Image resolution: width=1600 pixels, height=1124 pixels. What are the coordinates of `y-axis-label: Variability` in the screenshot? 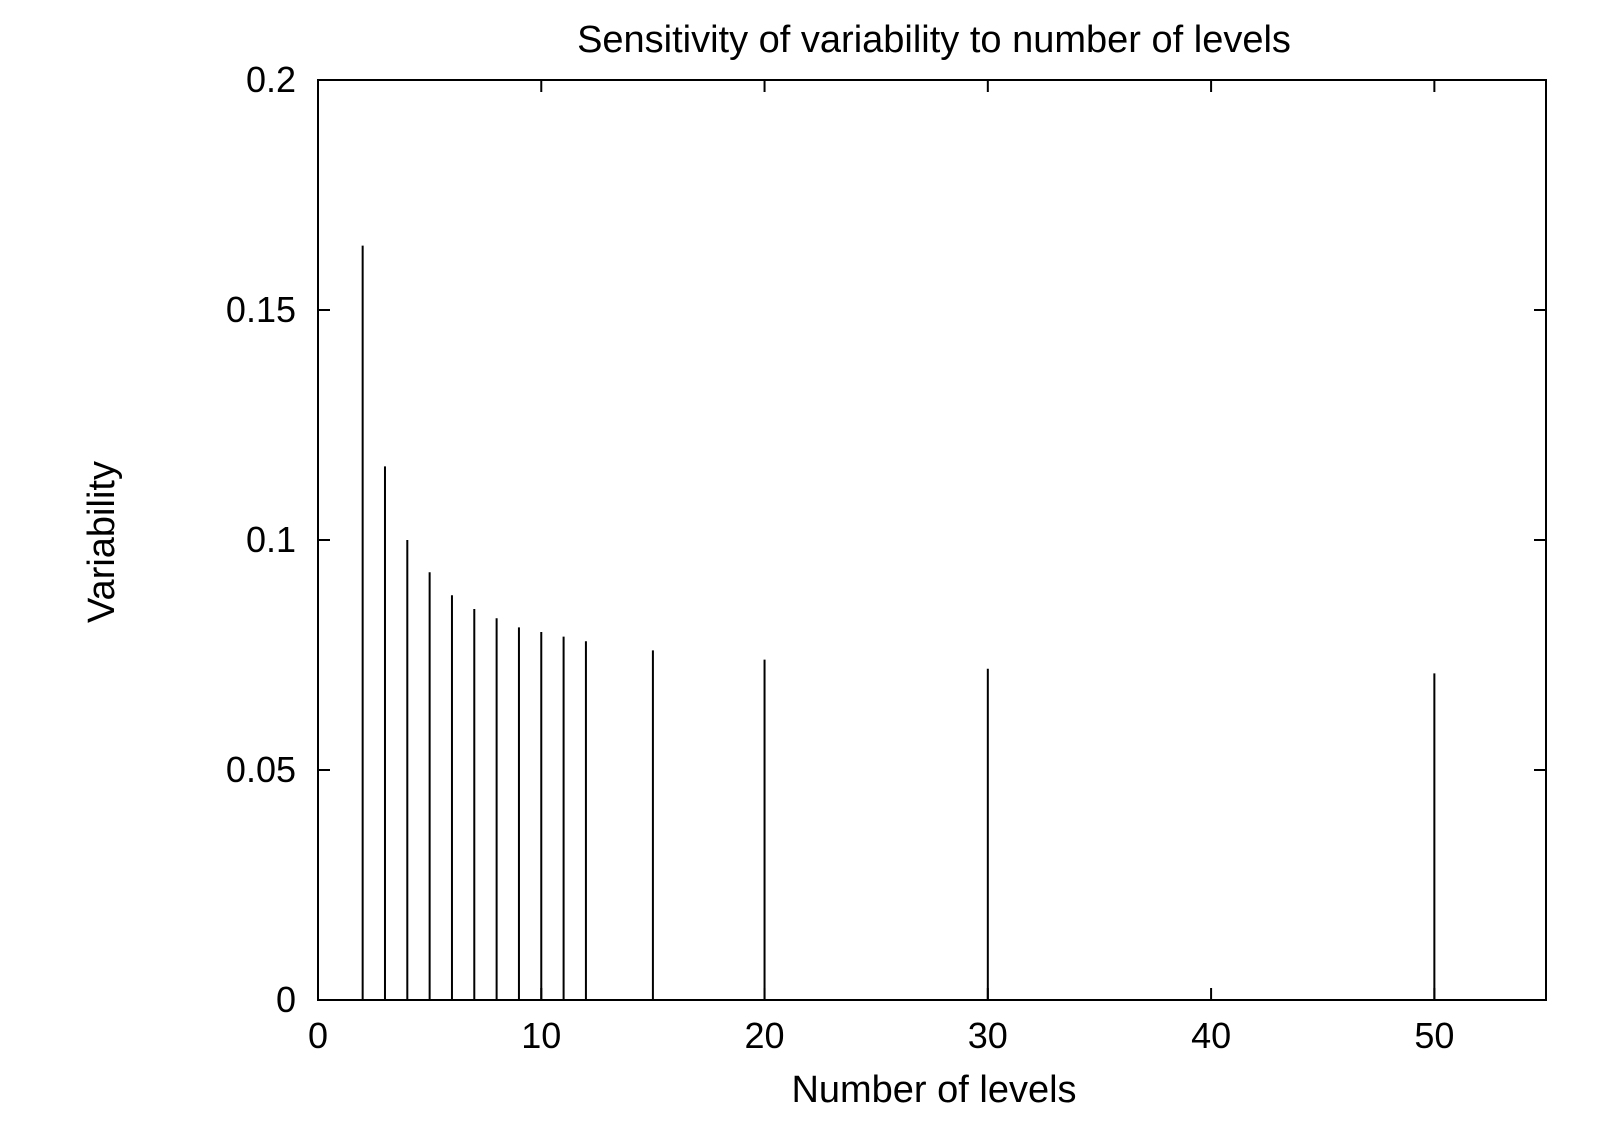 It's located at (102, 542).